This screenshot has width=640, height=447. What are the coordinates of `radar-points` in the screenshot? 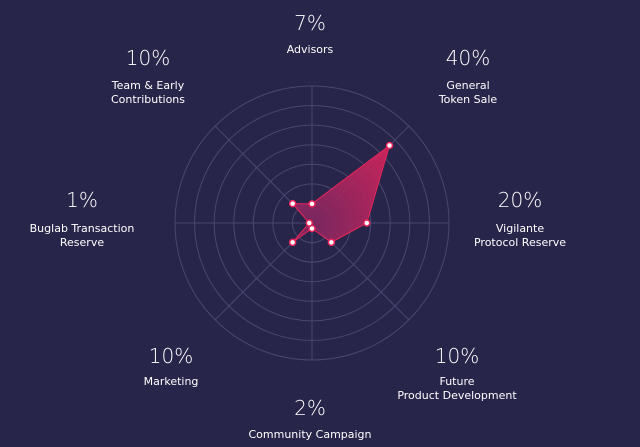 It's located at (341, 194).